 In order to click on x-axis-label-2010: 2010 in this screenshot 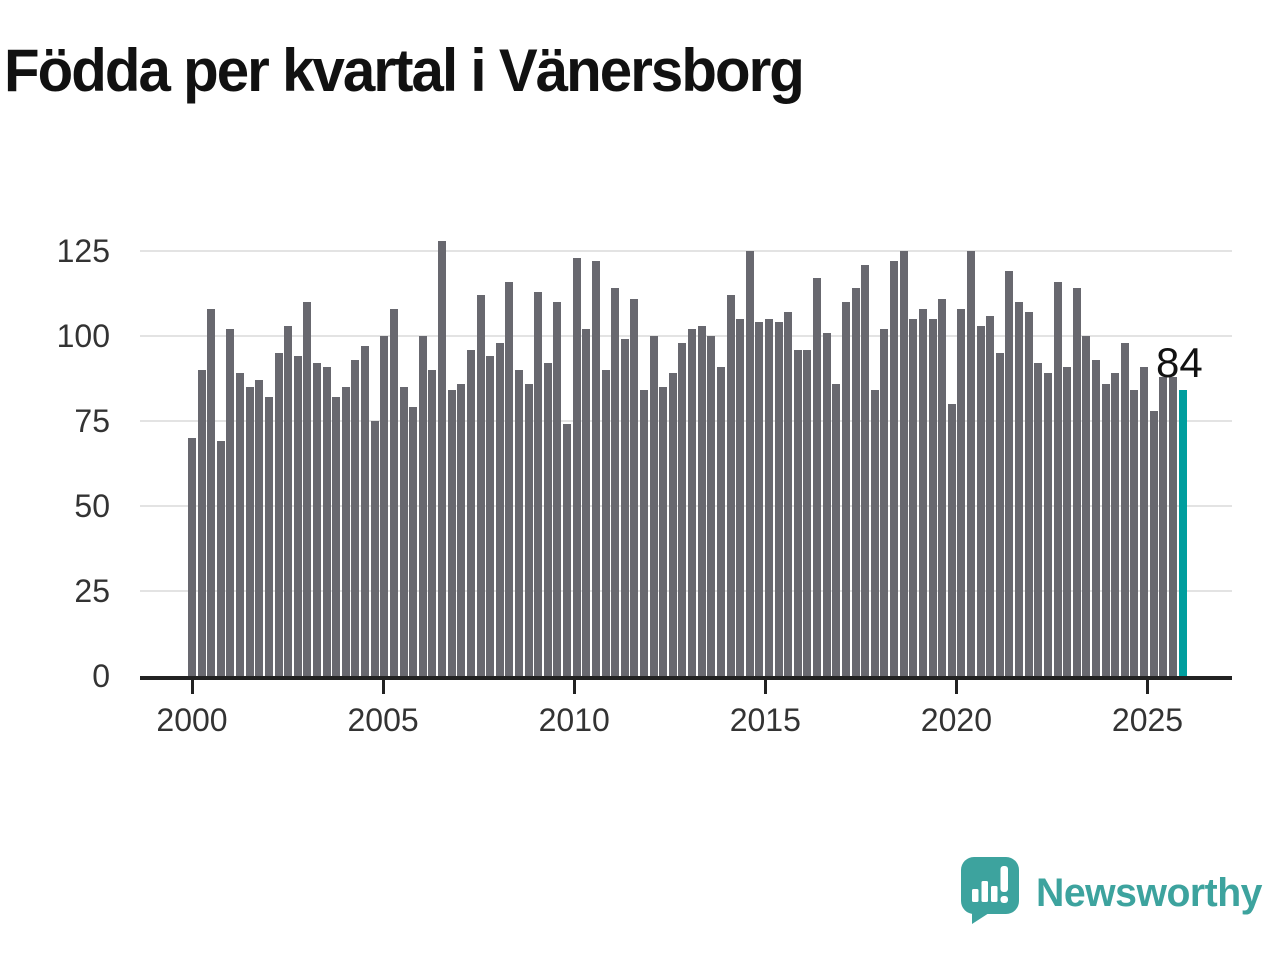, I will do `click(574, 720)`.